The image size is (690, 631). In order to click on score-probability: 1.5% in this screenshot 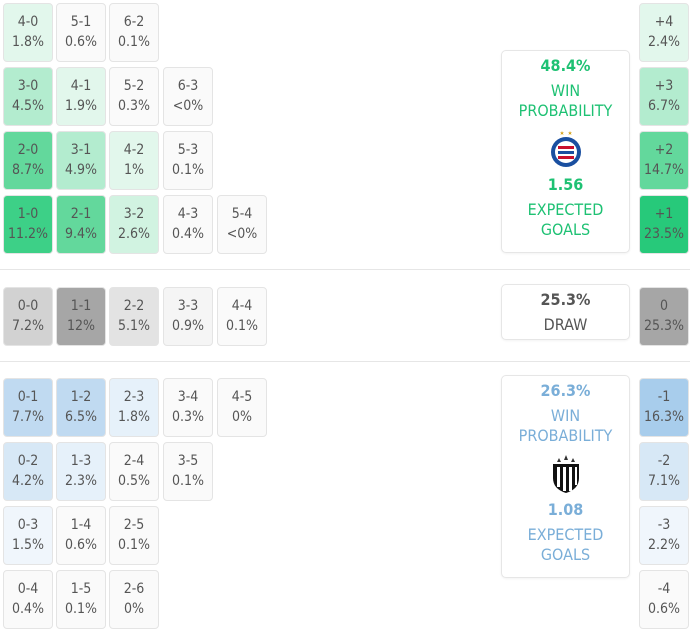, I will do `click(28, 545)`.